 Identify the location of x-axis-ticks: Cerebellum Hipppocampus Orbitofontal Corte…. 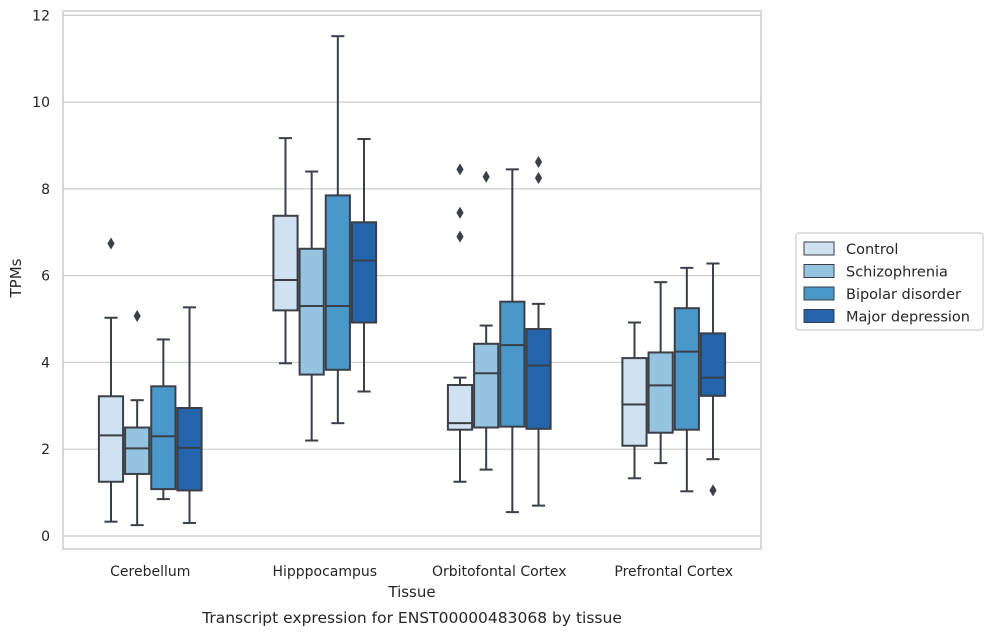
(421, 572).